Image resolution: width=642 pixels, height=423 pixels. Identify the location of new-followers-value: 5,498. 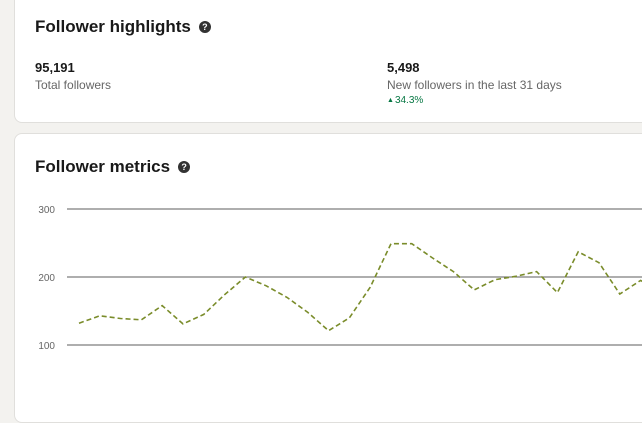
(403, 67).